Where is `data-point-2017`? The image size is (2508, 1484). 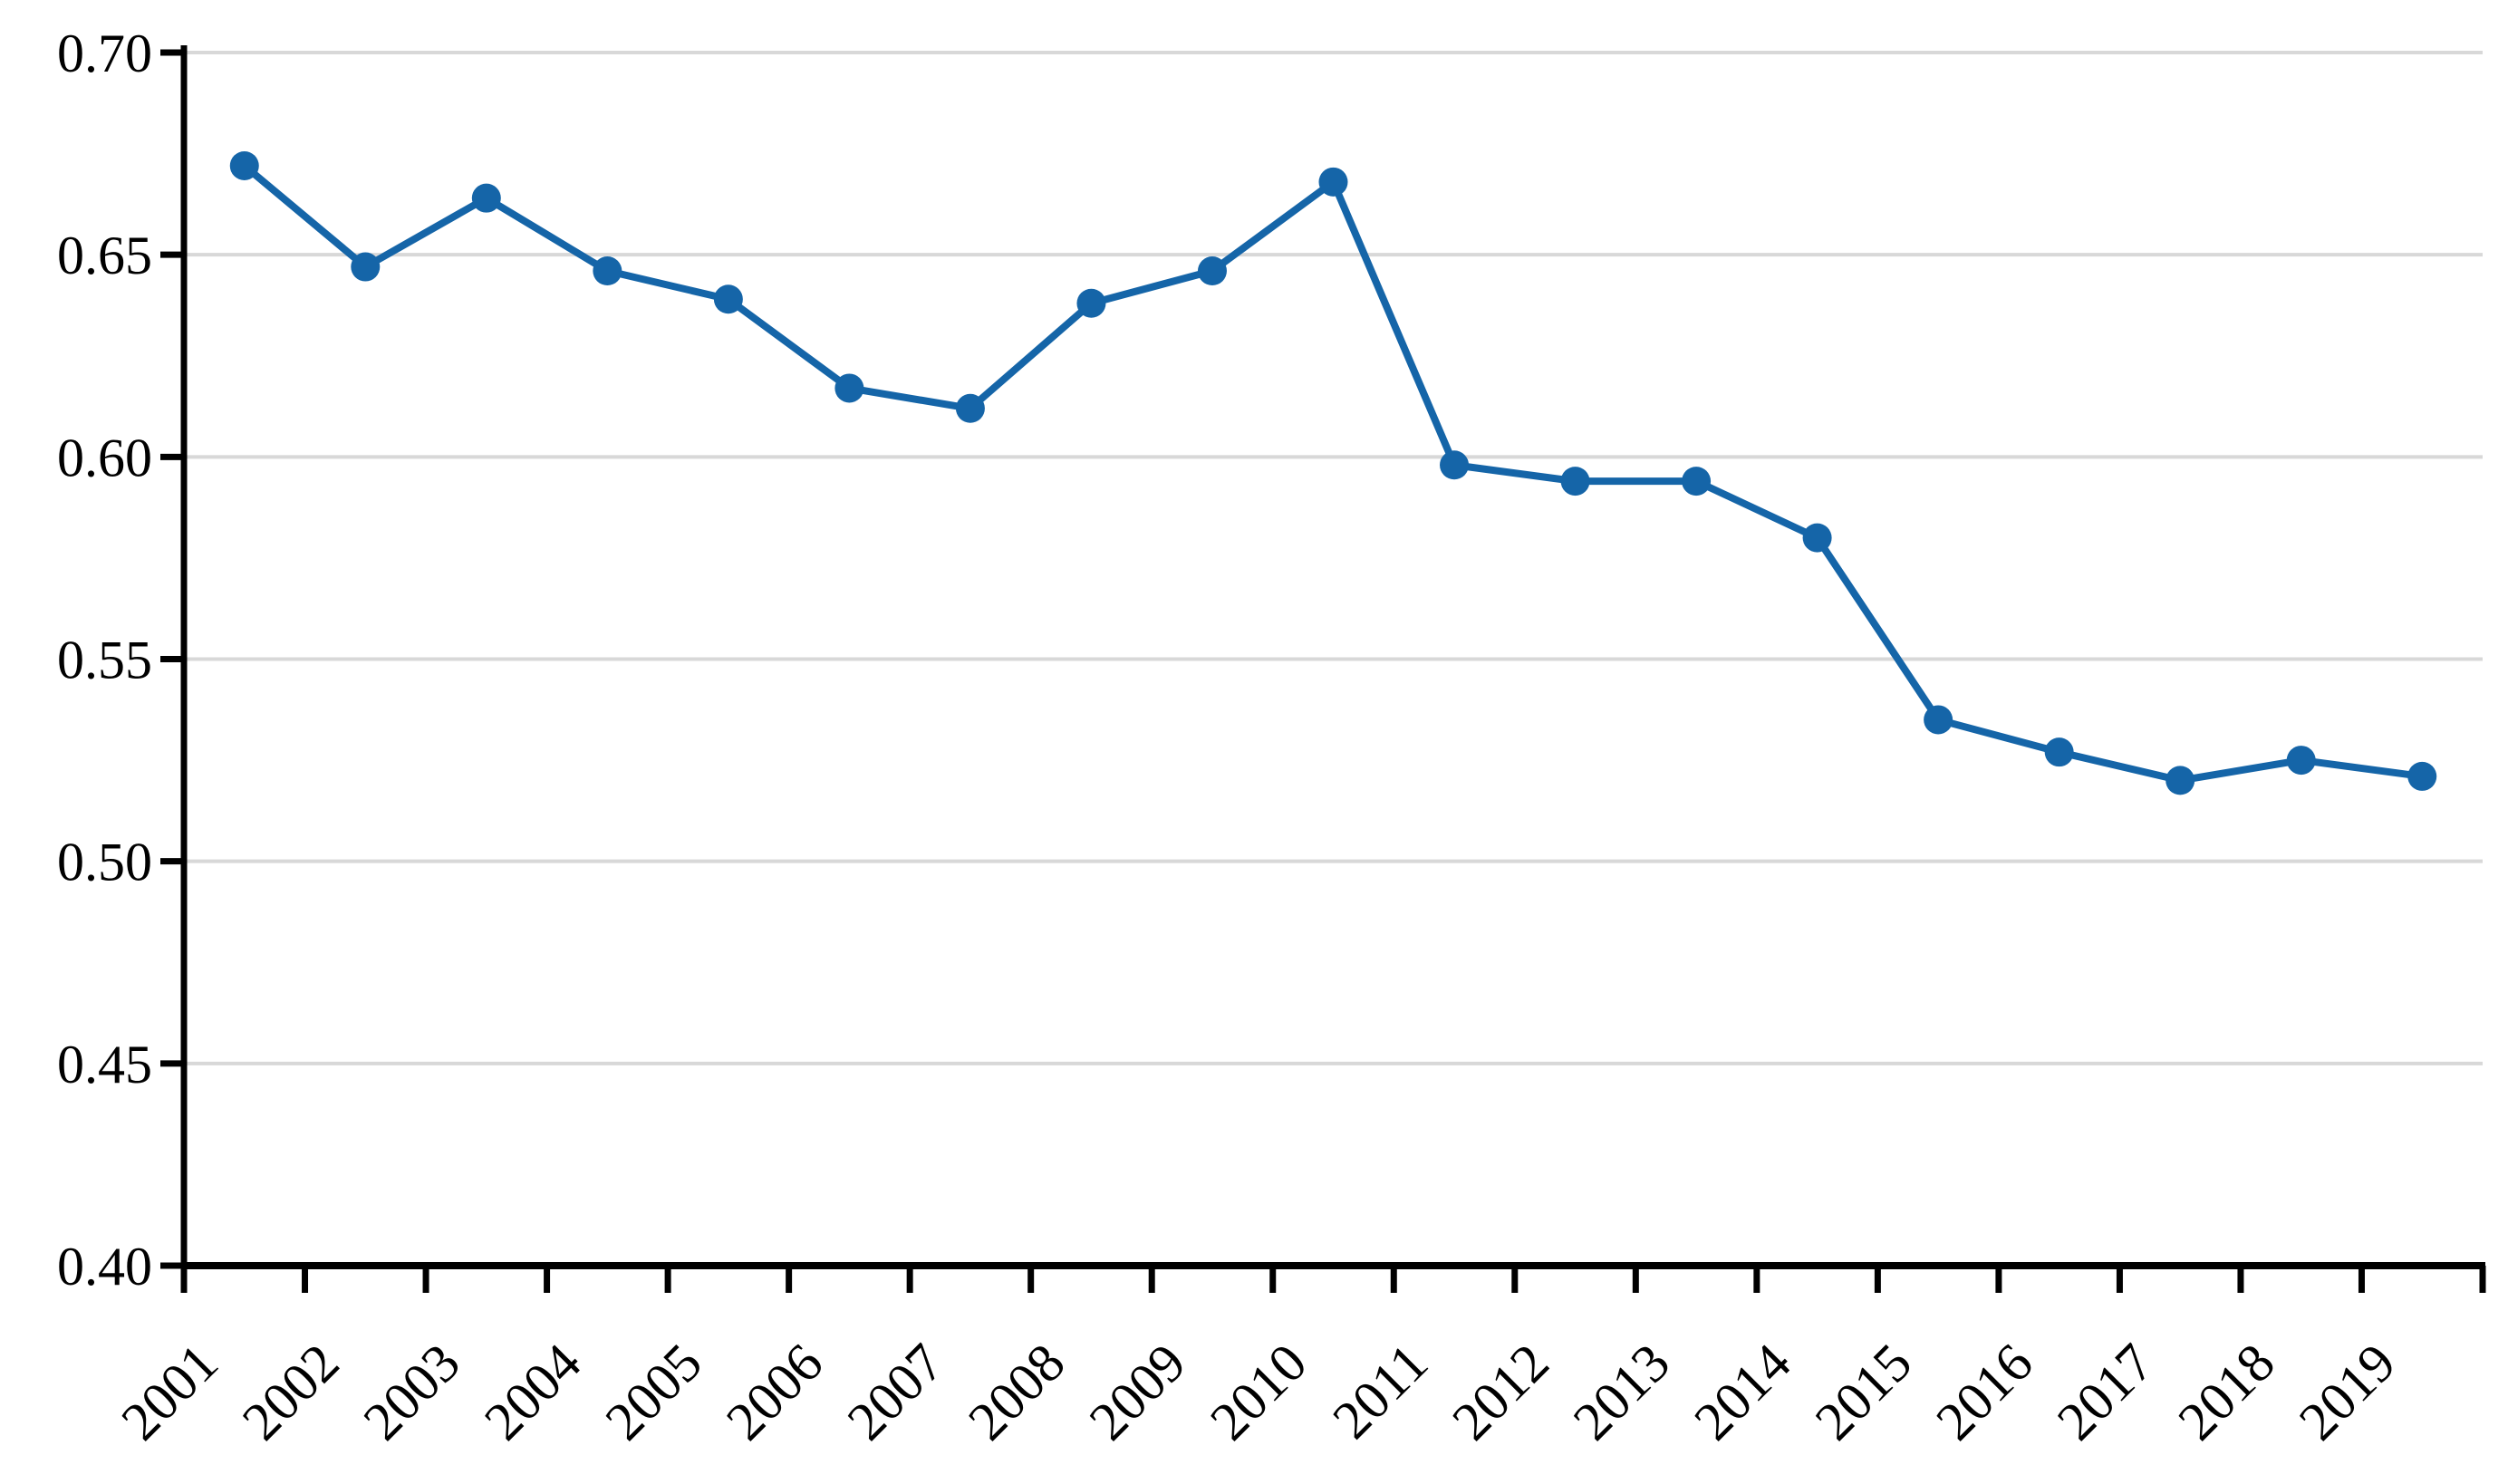
data-point-2017 is located at coordinates (2180, 781).